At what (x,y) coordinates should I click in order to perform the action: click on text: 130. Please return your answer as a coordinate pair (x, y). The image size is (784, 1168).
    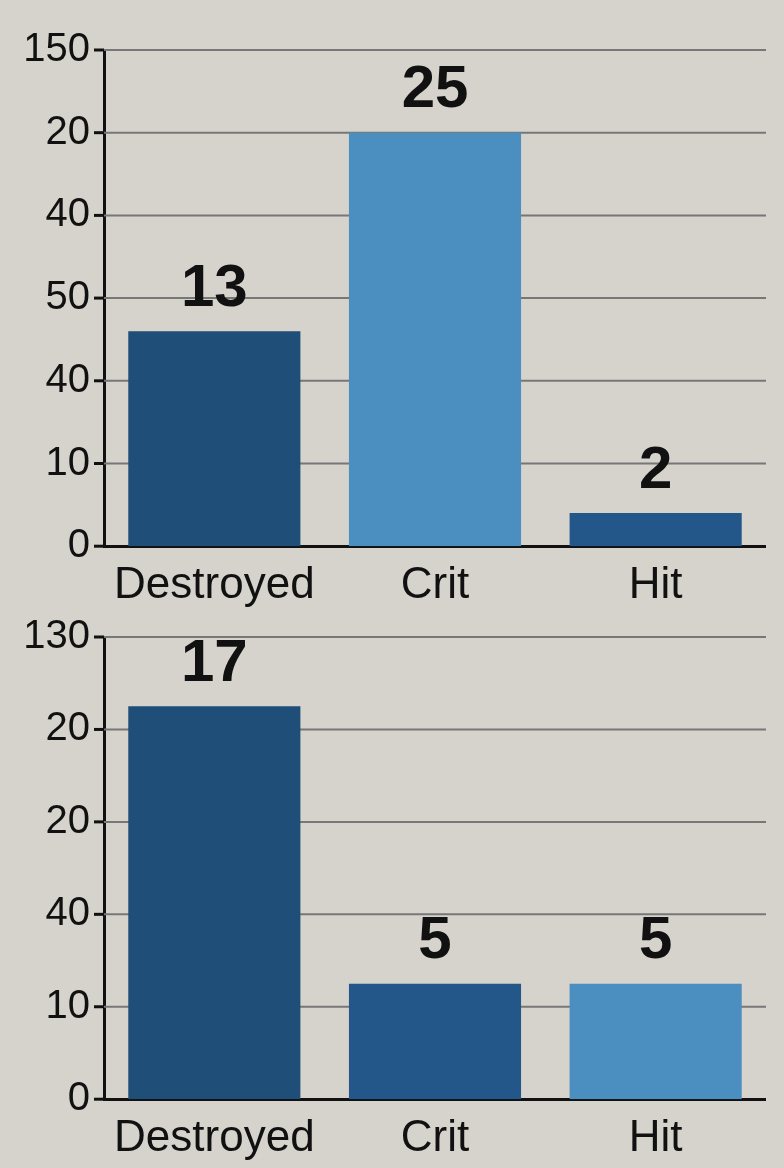
    Looking at the image, I should click on (56, 634).